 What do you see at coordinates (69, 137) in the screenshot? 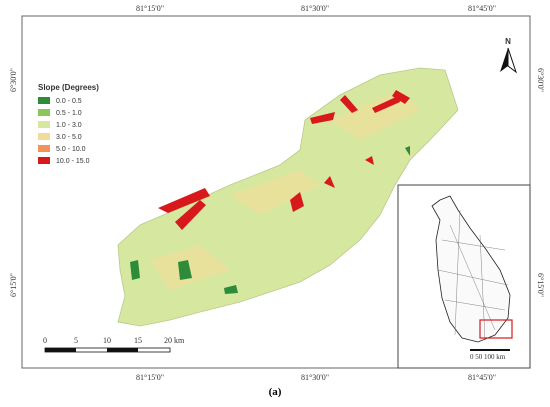
I see `legend-label: 3.0 - 5.0` at bounding box center [69, 137].